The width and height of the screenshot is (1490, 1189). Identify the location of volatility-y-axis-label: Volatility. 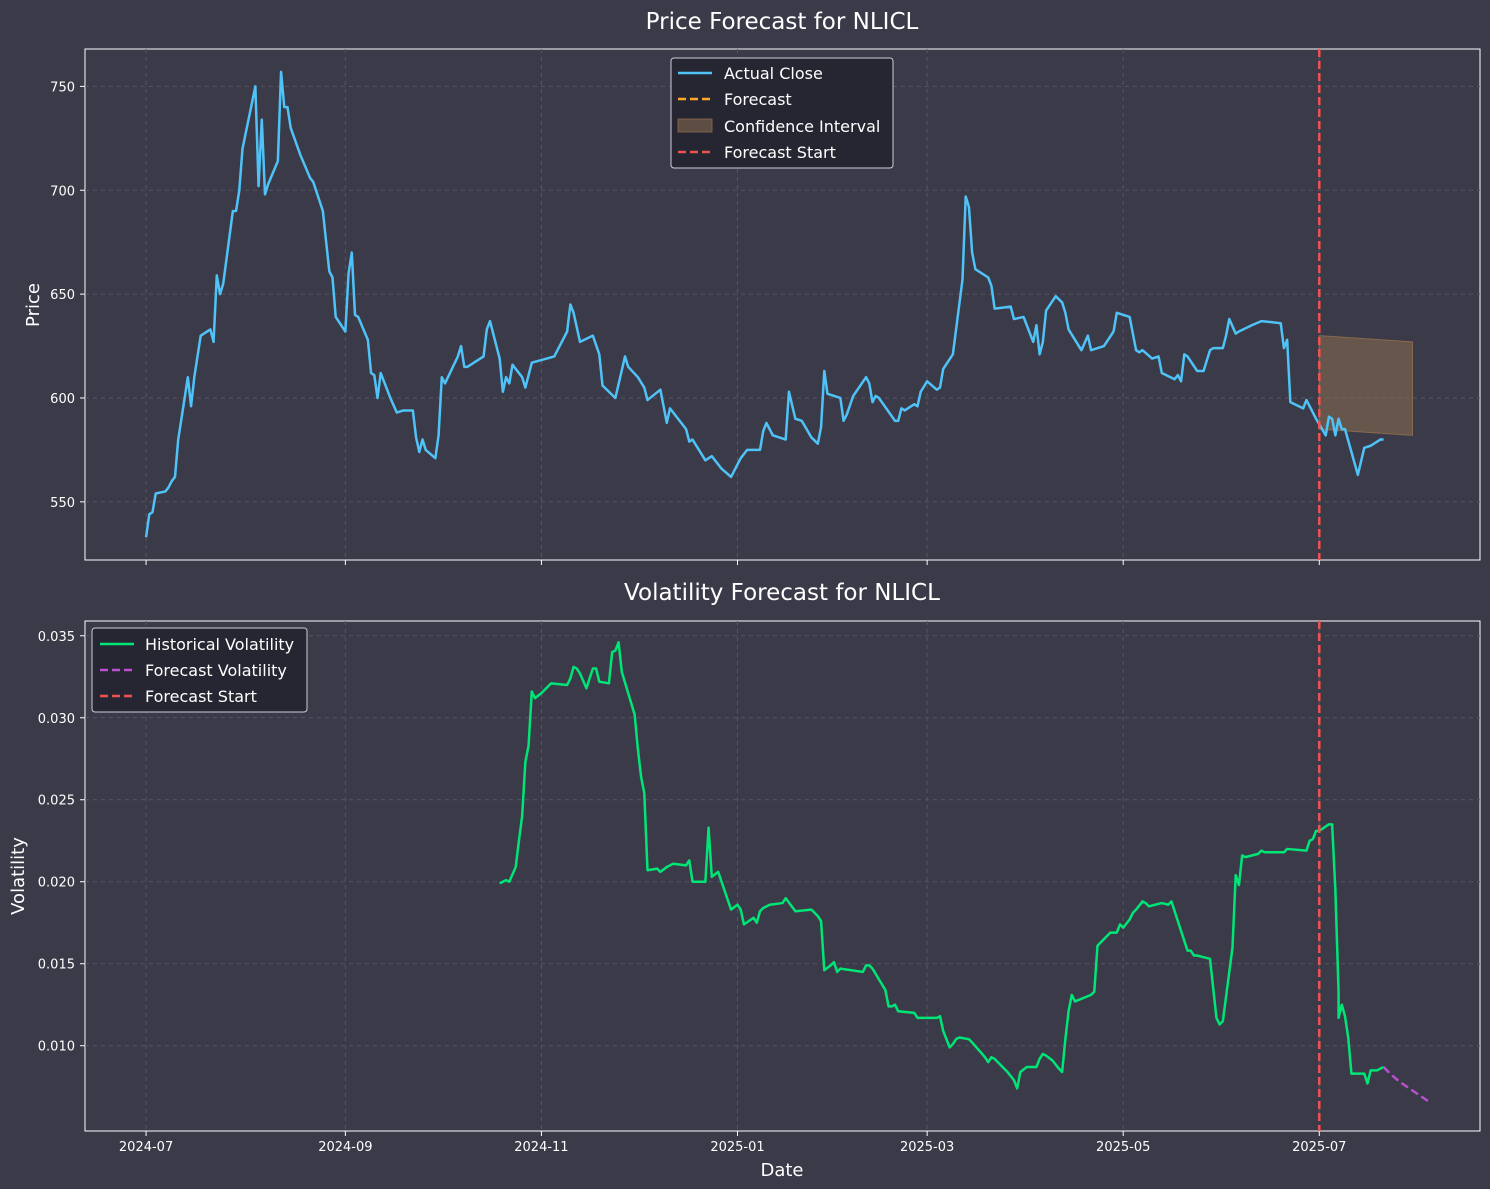
(18, 876).